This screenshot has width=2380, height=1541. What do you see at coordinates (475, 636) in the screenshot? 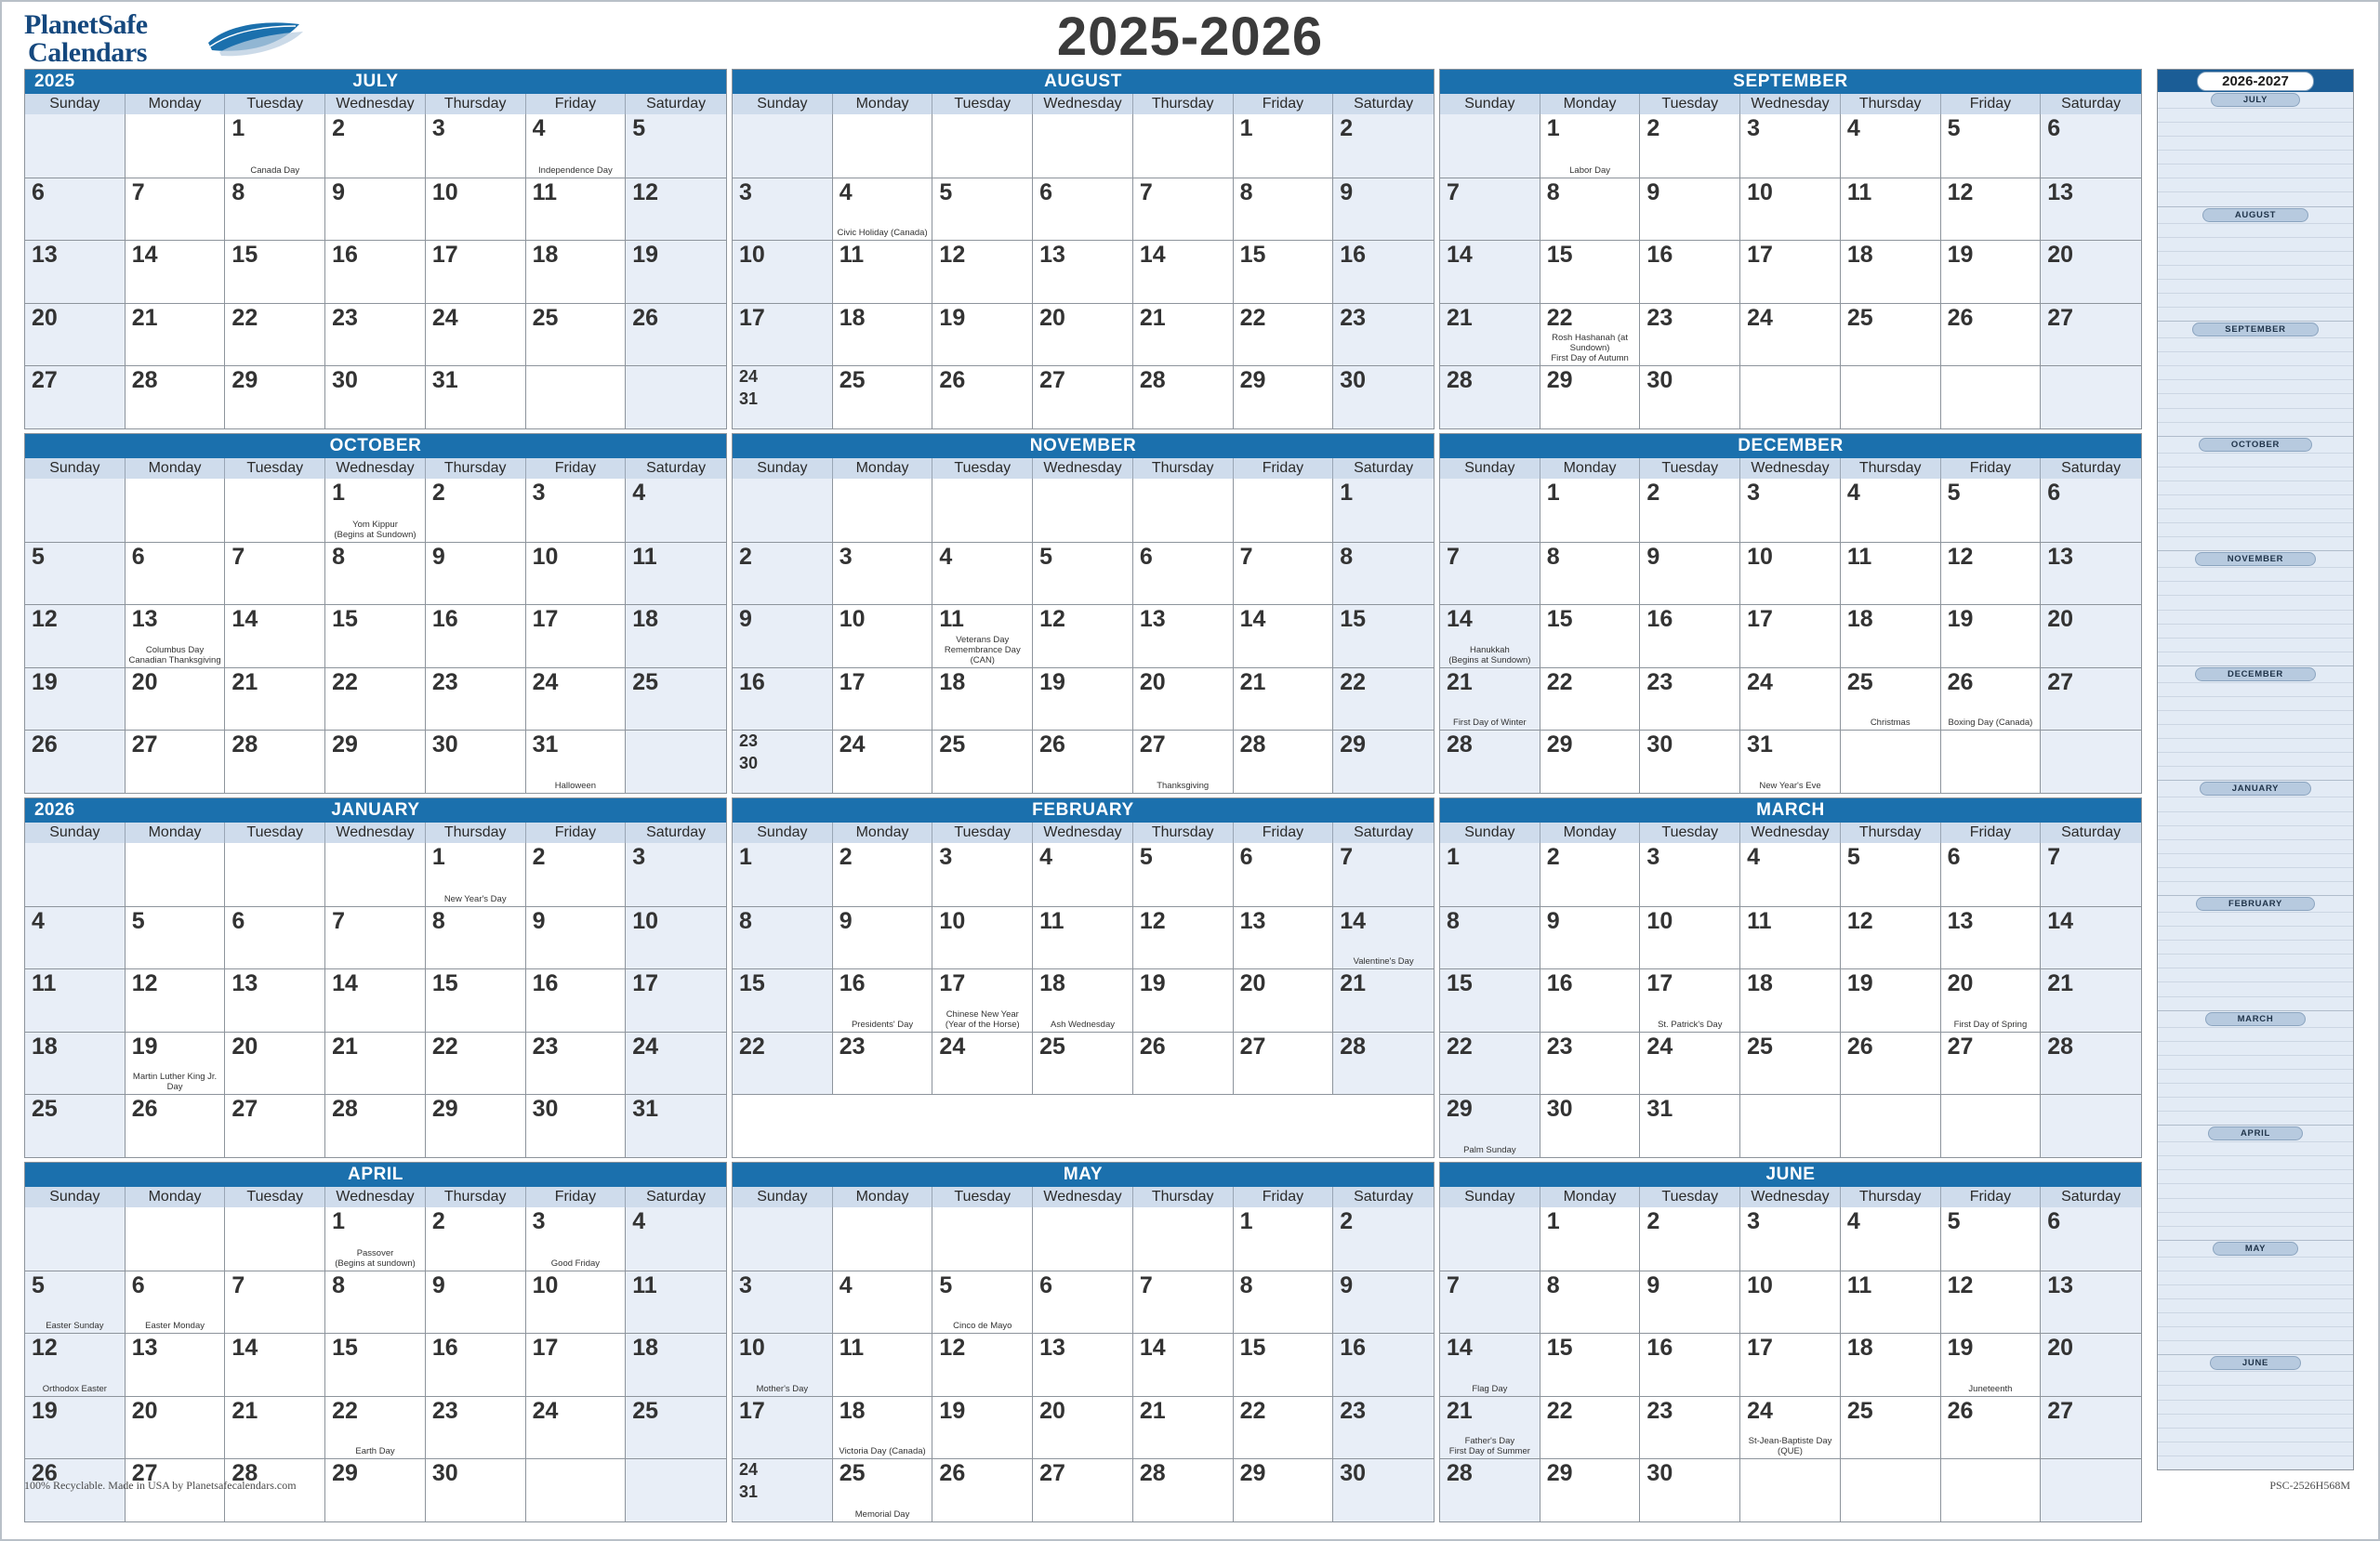
I see `day-cell: 16` at bounding box center [475, 636].